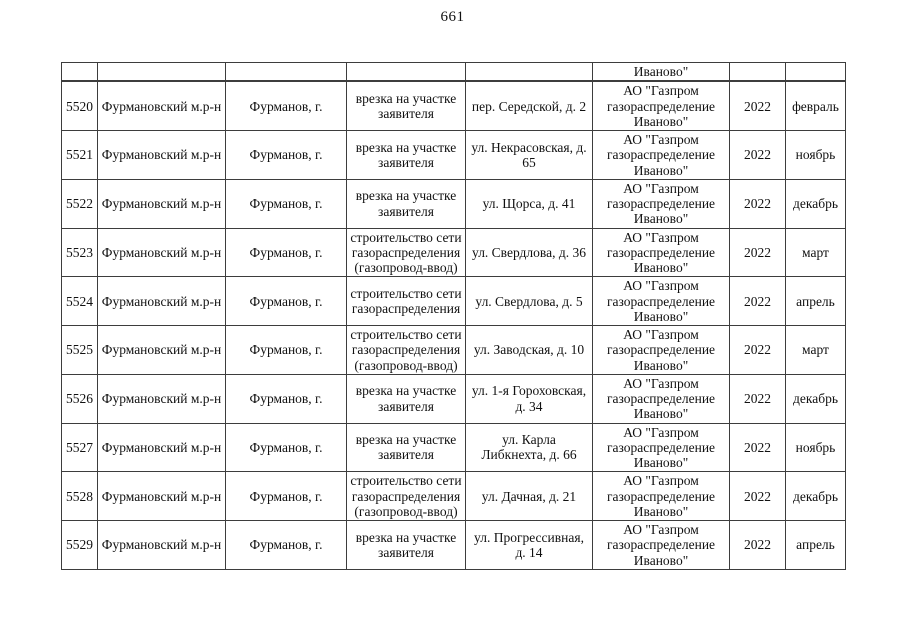 The width and height of the screenshot is (905, 640). What do you see at coordinates (529, 496) in the screenshot?
I see `cell-address: ул. Дачная, д. 21` at bounding box center [529, 496].